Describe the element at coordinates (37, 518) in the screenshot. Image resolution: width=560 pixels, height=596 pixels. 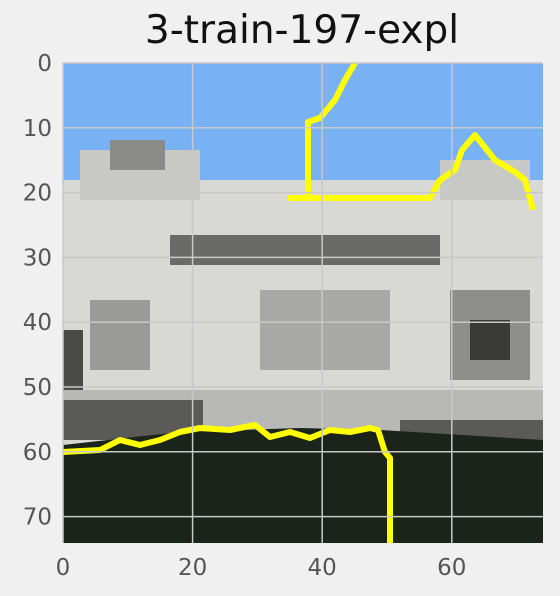
I see `y-tick-label: 70` at that location.